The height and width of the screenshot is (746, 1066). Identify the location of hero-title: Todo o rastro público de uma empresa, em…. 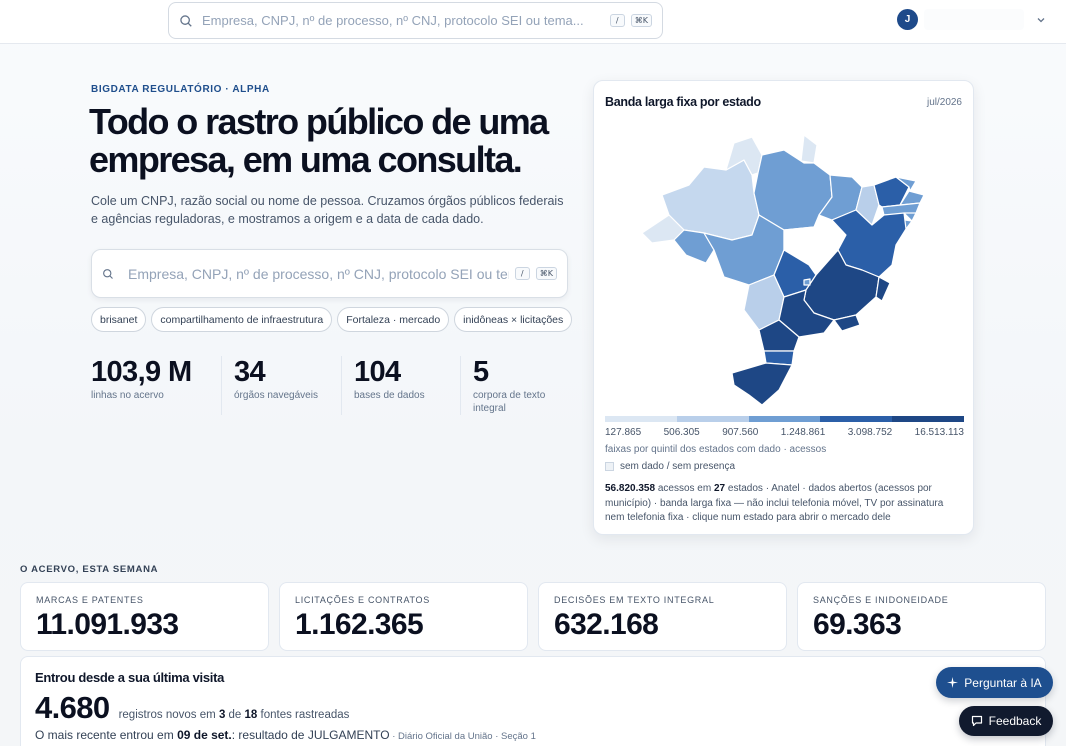
(329, 141).